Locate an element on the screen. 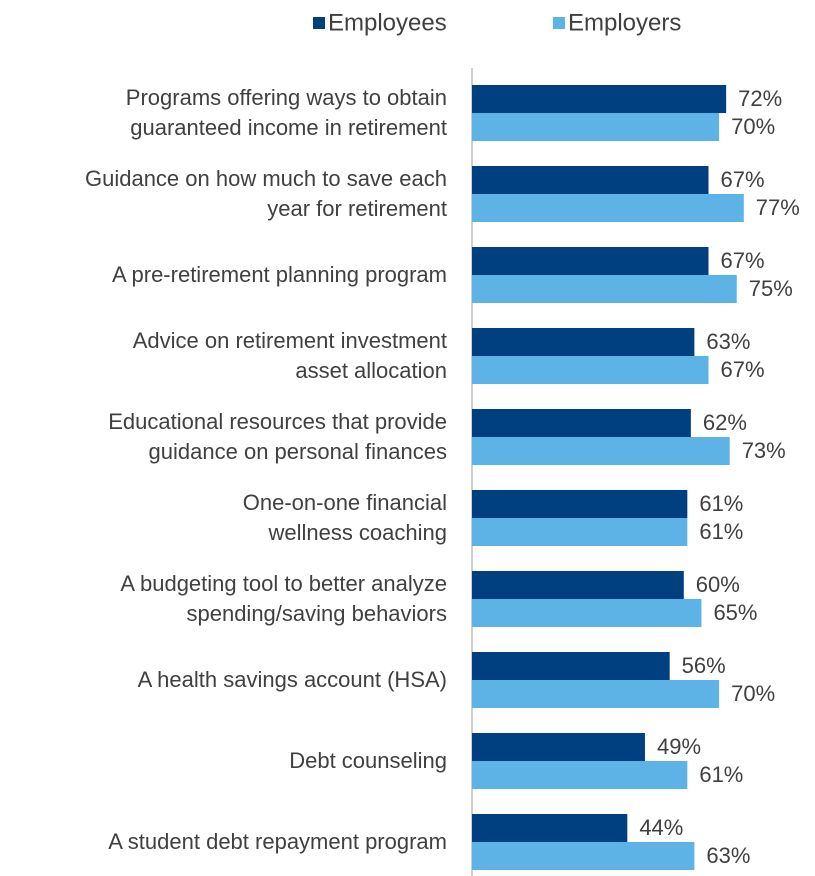  category-label: A health savings account (HSA) is located at coordinates (292, 679).